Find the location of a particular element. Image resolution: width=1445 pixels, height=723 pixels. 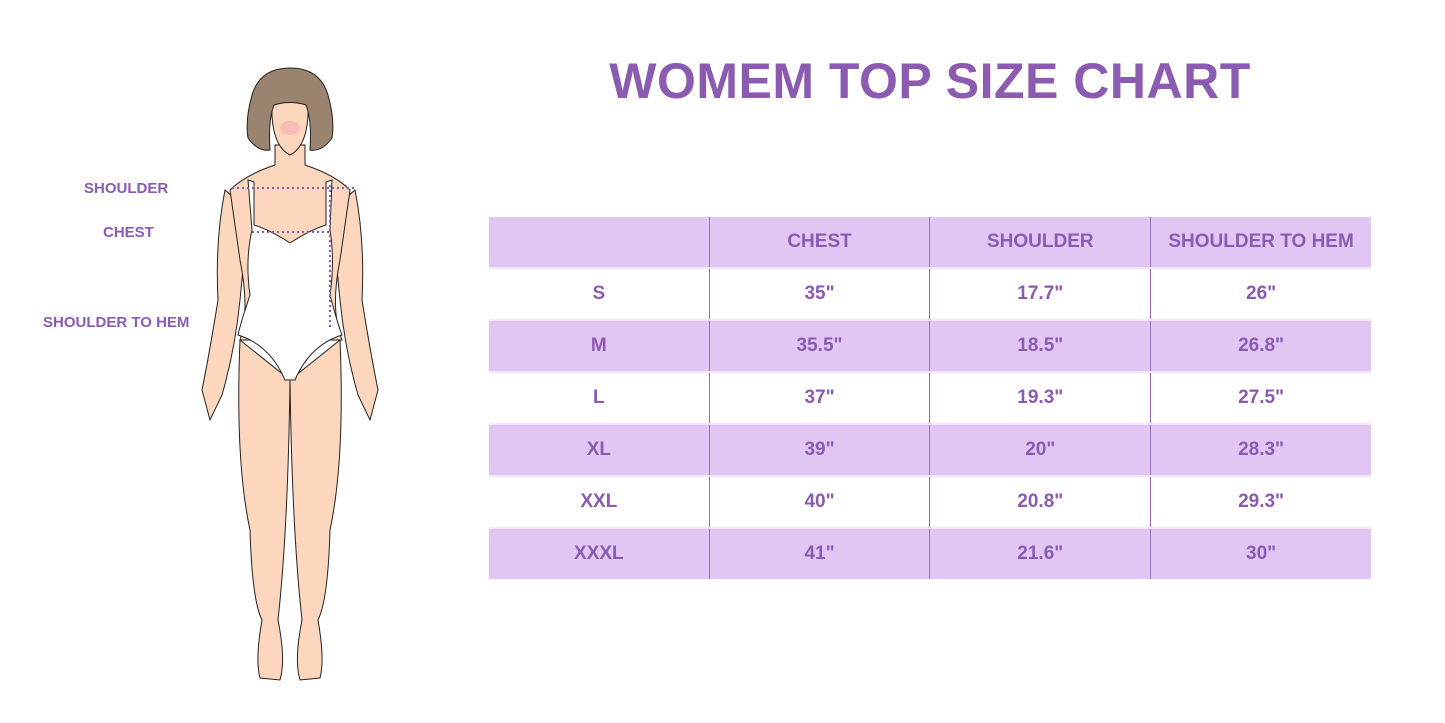

table-row: L 37" 19.3" 27.5" is located at coordinates (930, 397).